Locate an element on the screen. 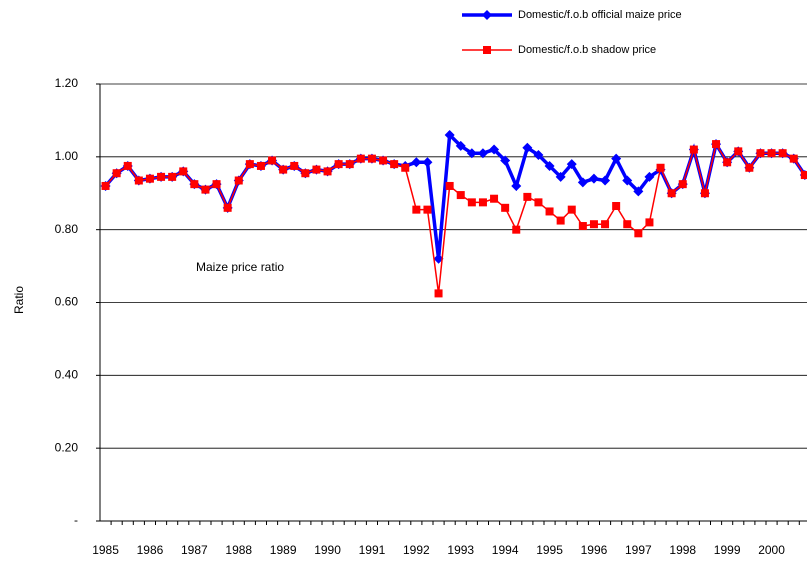 Image resolution: width=807 pixels, height=572 pixels. x-tick-label: 1990 is located at coordinates (327, 550).